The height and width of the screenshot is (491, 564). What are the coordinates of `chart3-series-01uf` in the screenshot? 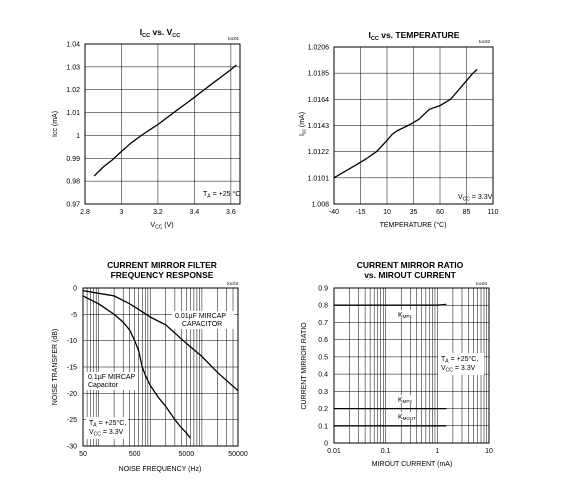 It's located at (136, 367).